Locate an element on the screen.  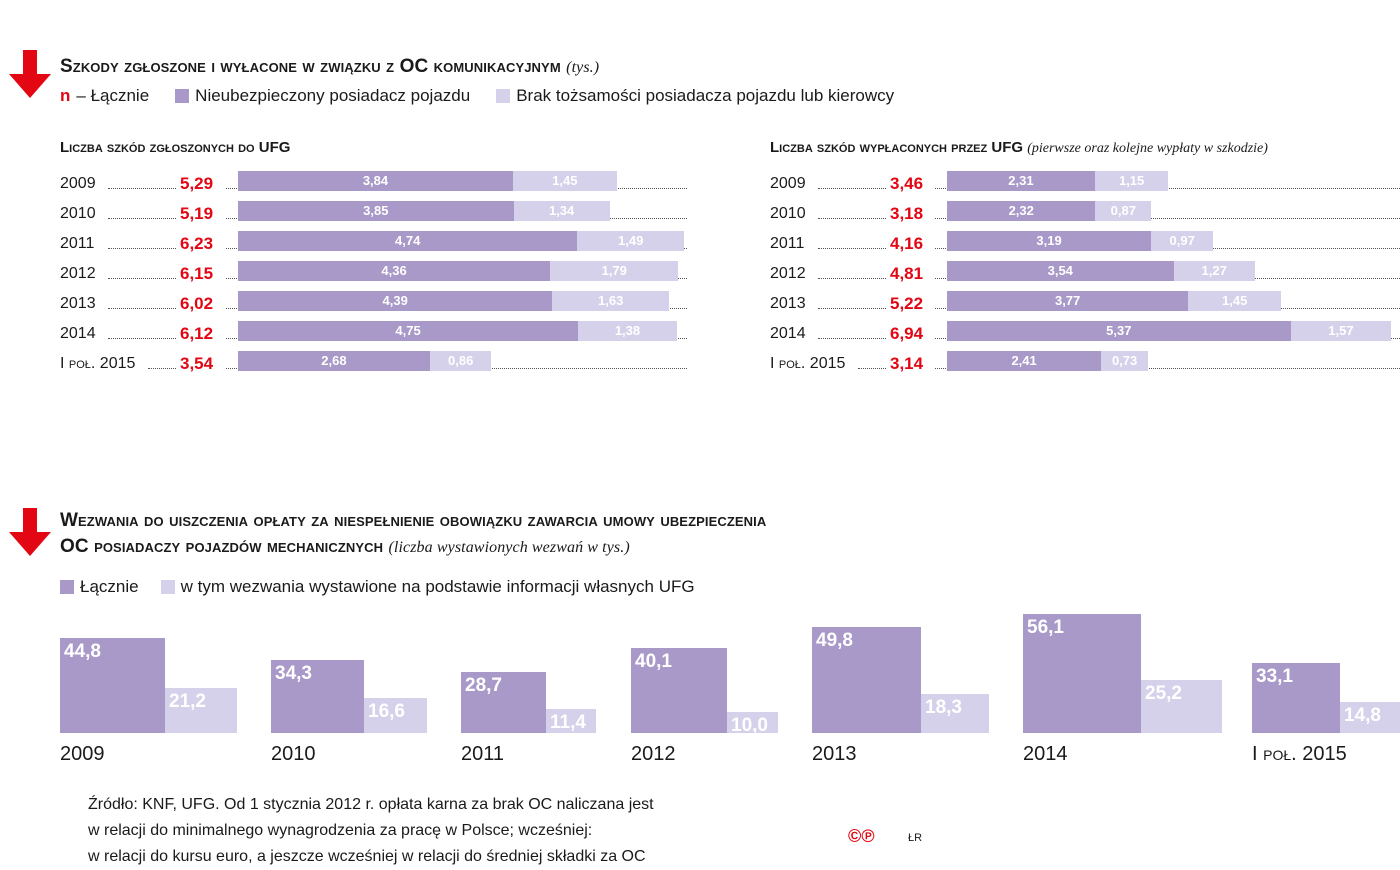
bar-total: 40,1 is located at coordinates (679, 690).